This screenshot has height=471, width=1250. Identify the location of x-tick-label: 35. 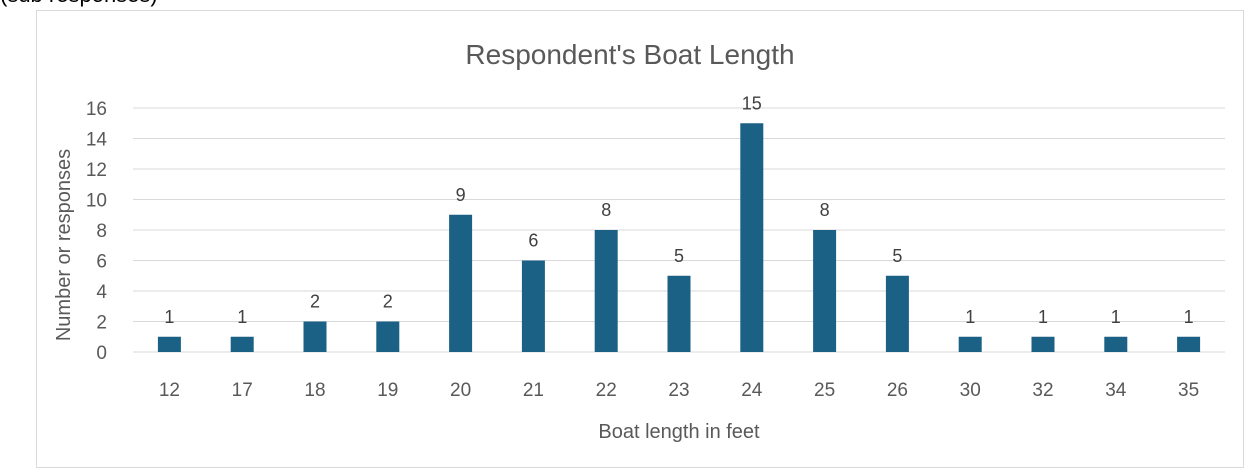
(1188, 390).